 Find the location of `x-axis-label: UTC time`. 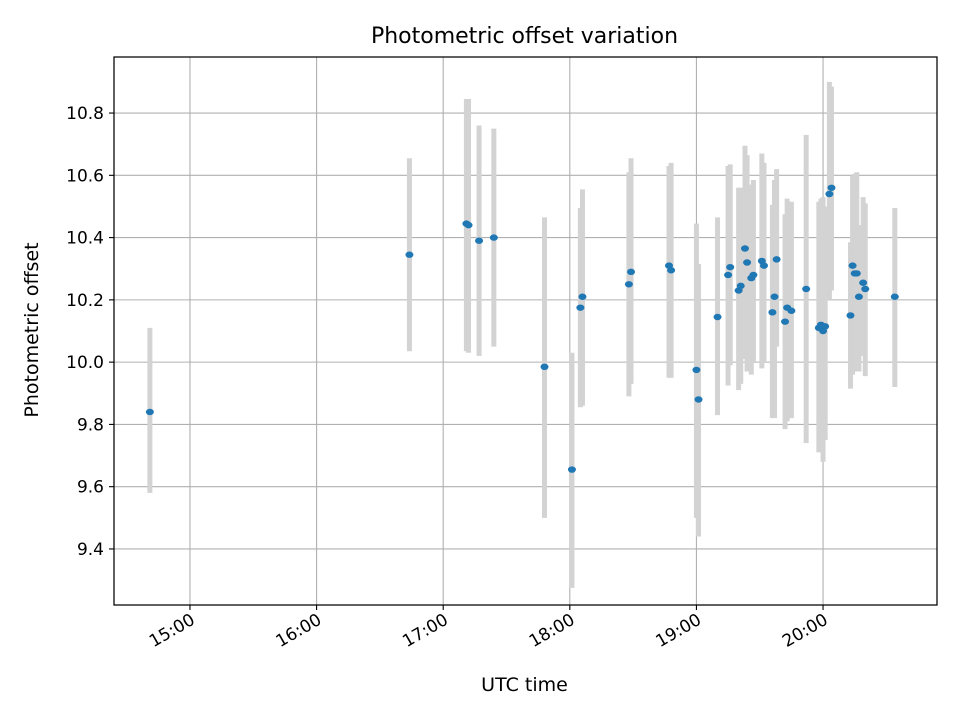

x-axis-label: UTC time is located at coordinates (524, 685).